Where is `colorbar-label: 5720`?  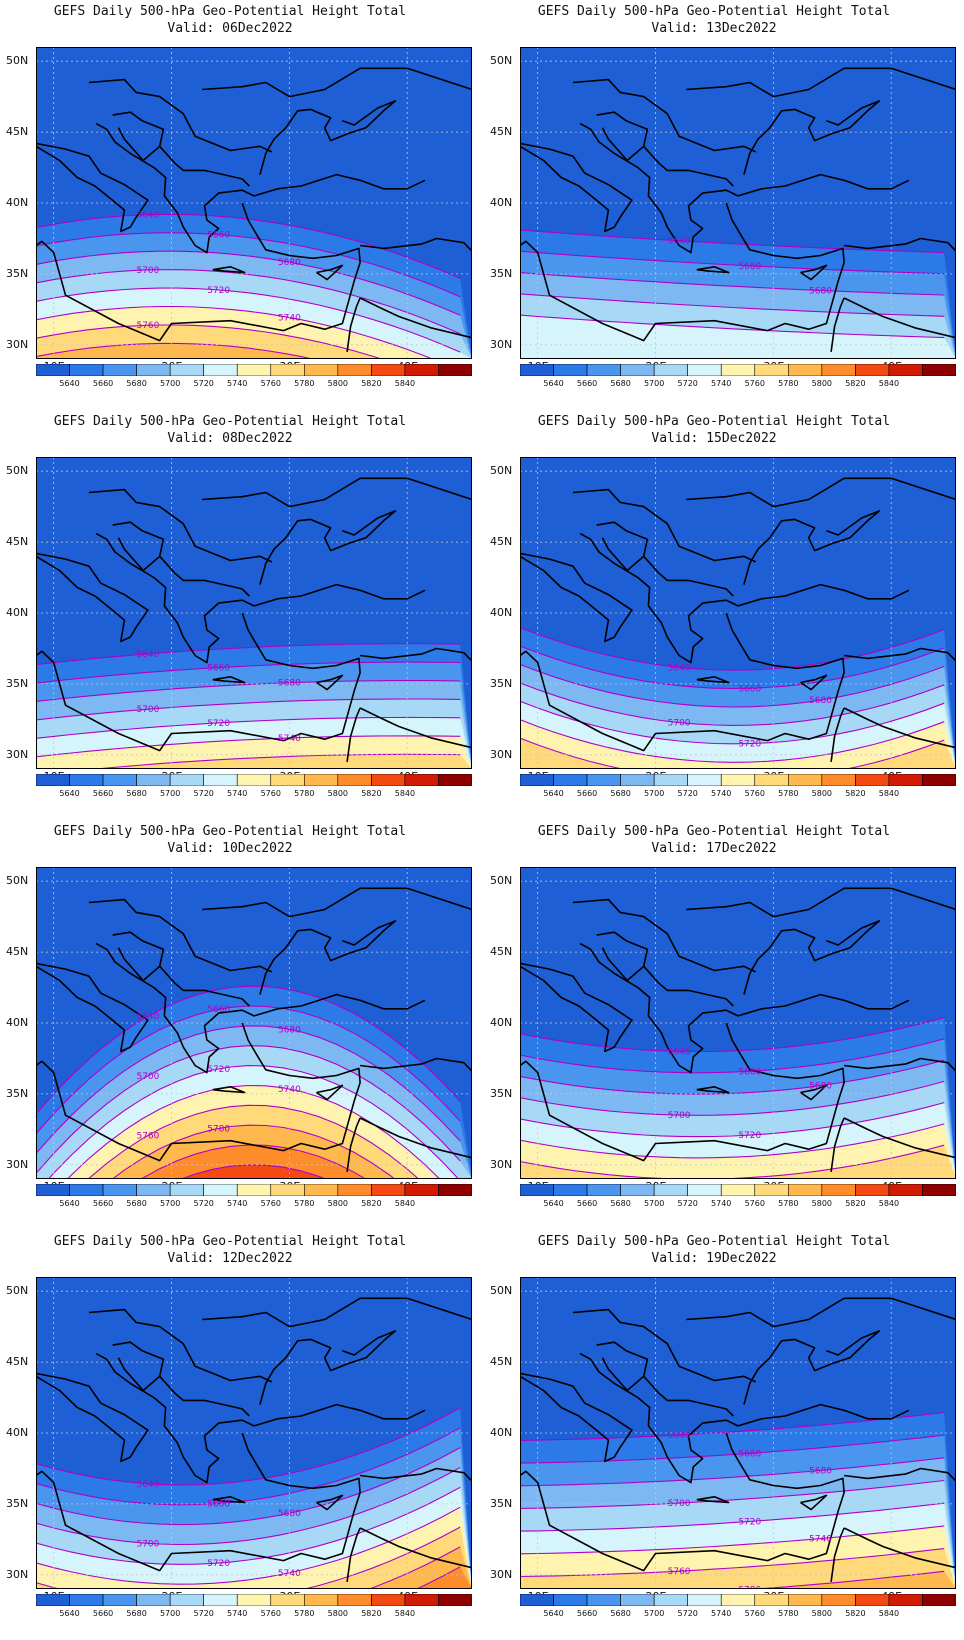
colorbar-label: 5720 is located at coordinates (203, 1613).